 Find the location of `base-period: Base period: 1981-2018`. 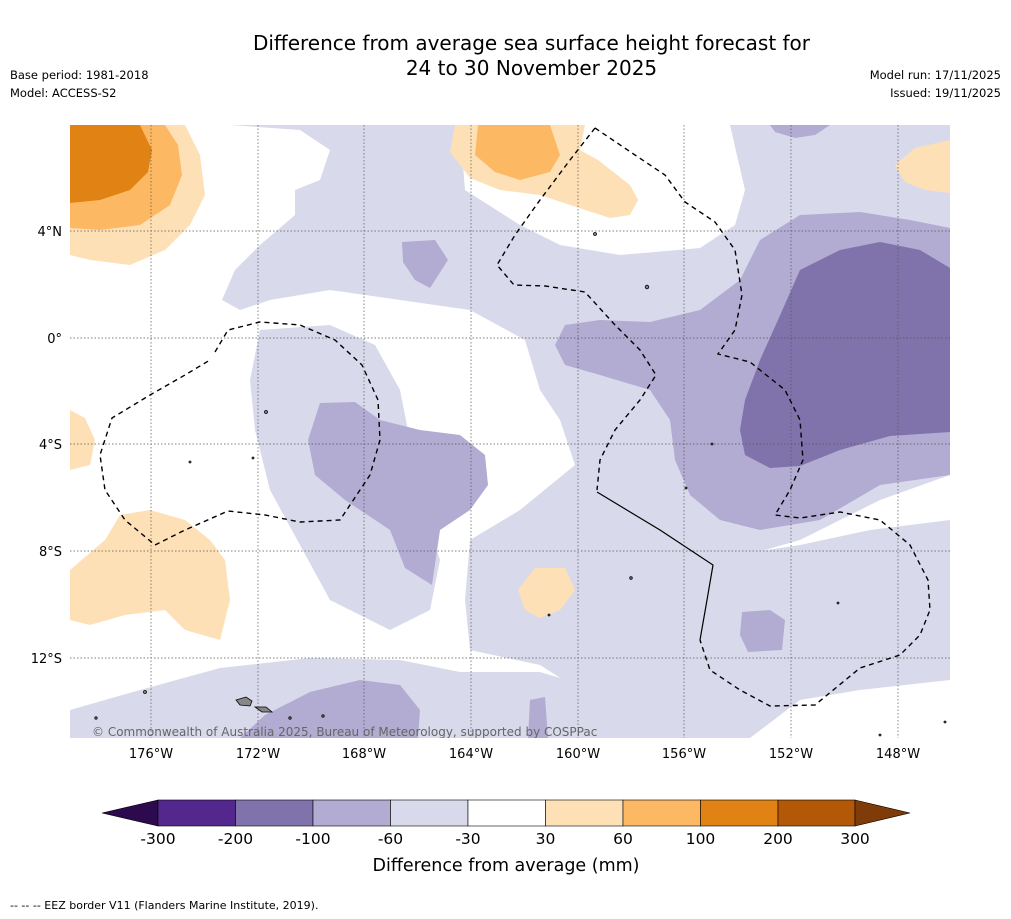

base-period: Base period: 1981-2018 is located at coordinates (79, 75).